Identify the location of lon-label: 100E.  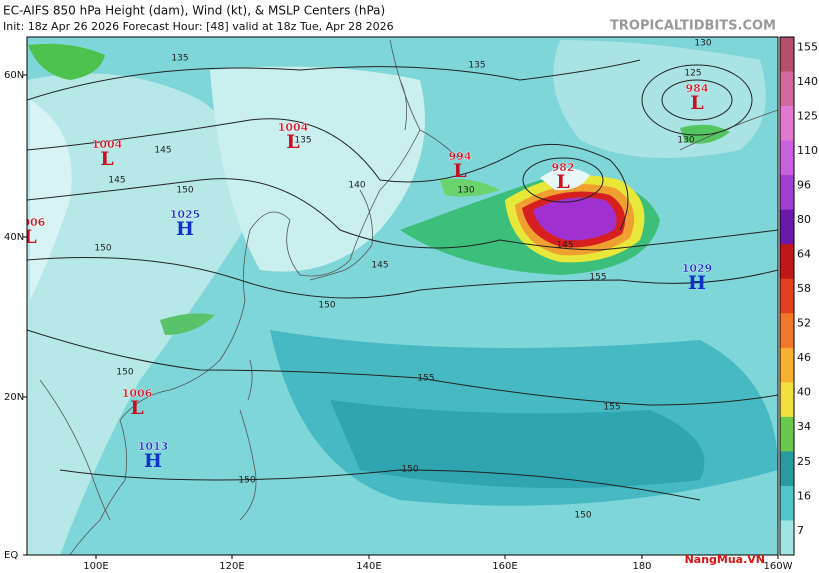
(95, 566).